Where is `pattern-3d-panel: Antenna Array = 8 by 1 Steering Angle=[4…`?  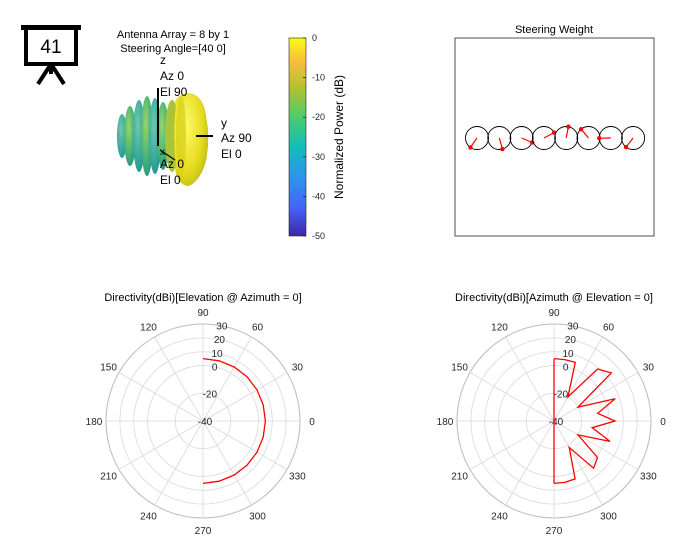
pattern-3d-panel: Antenna Array = 8 by 1 Steering Angle=[4… is located at coordinates (184, 108).